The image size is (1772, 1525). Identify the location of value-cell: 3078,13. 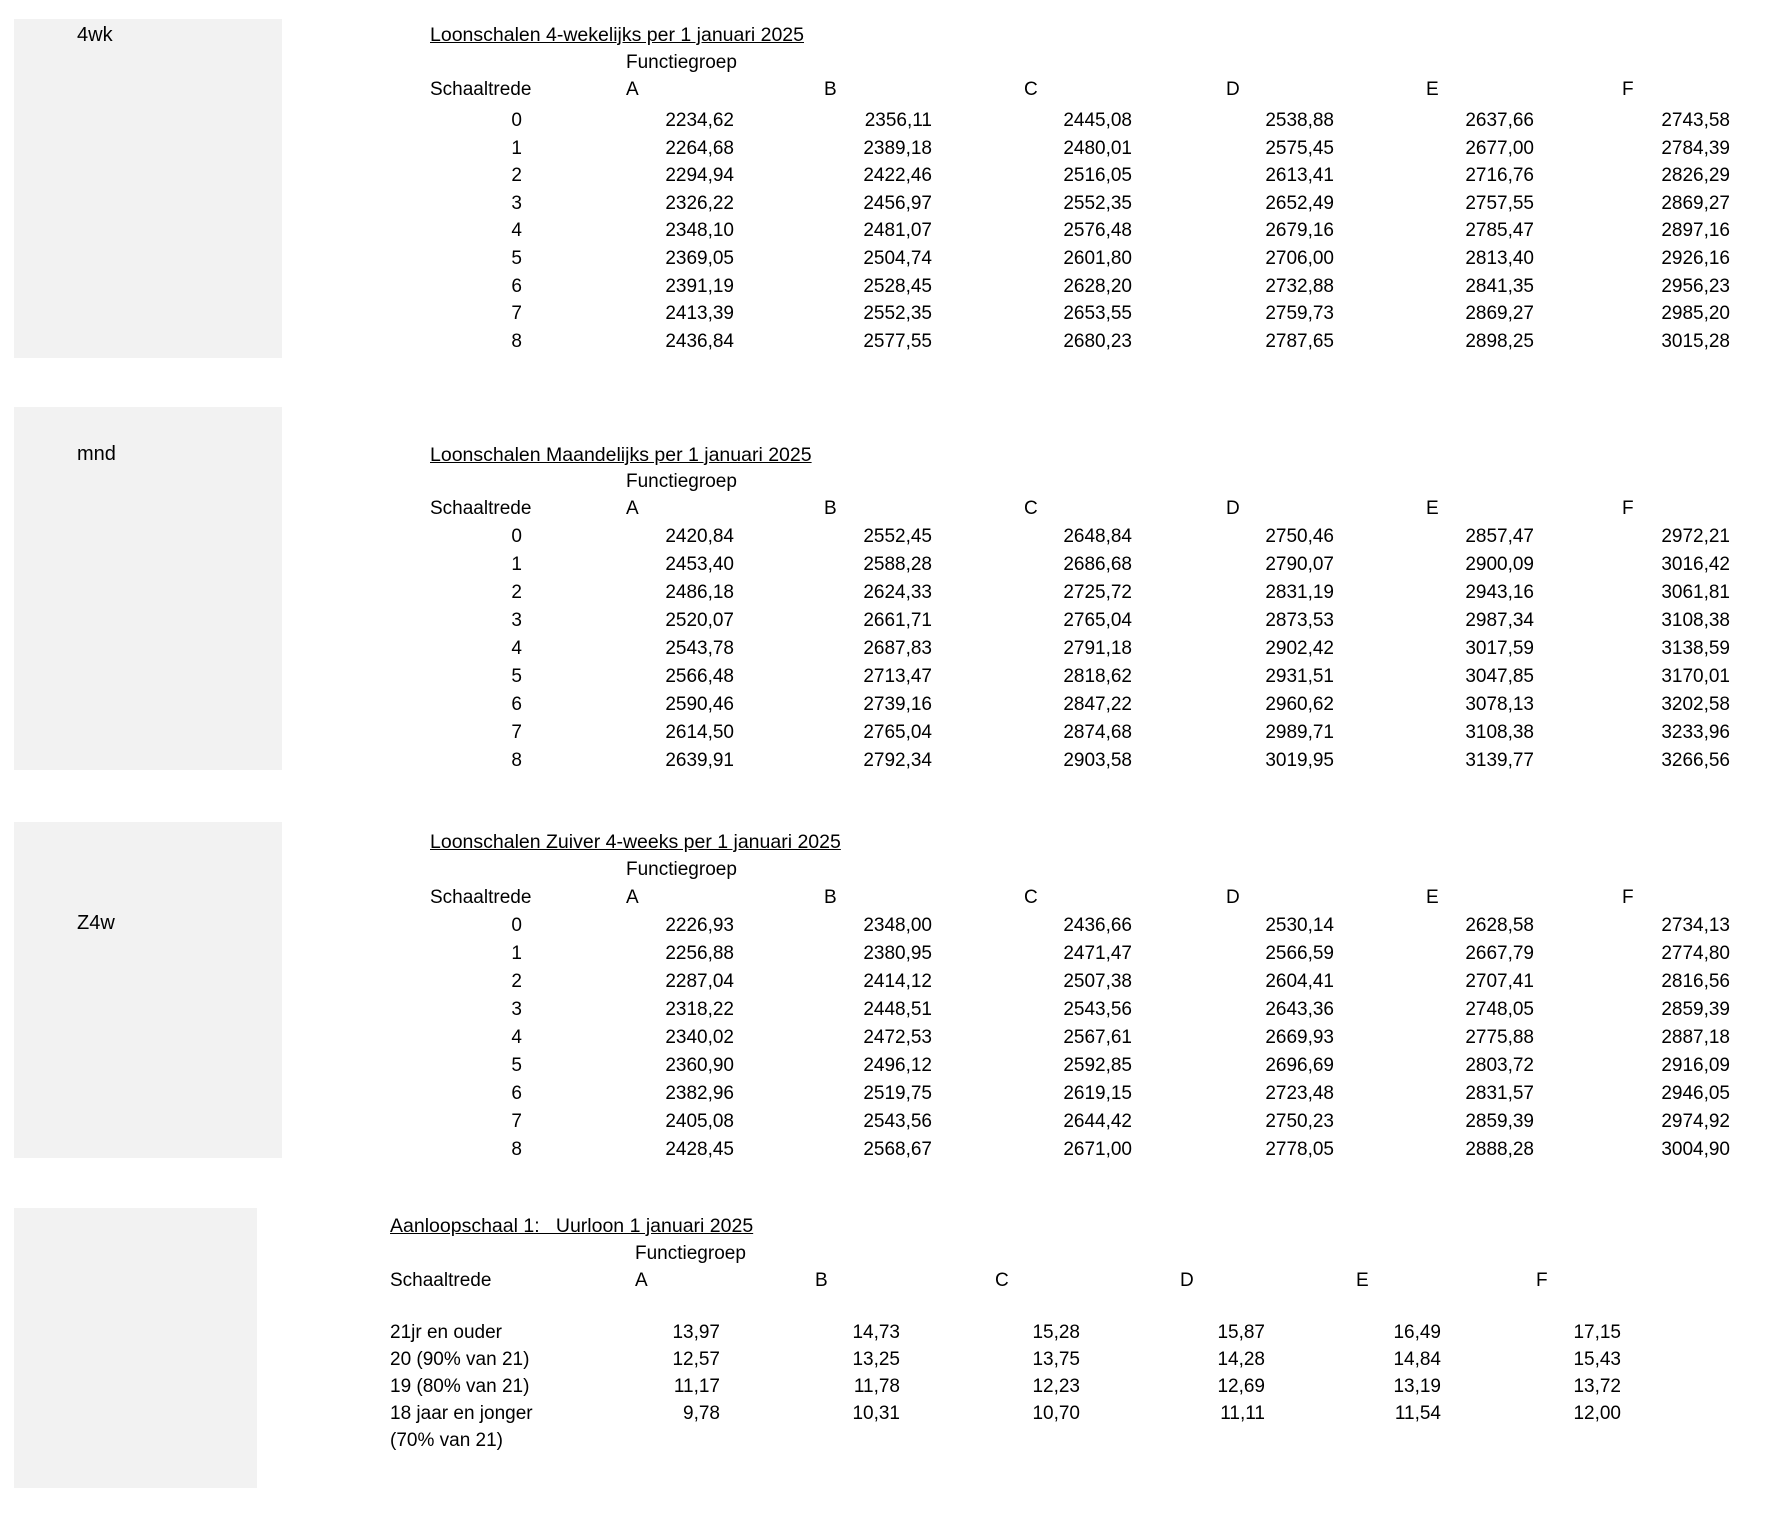
(1499, 704).